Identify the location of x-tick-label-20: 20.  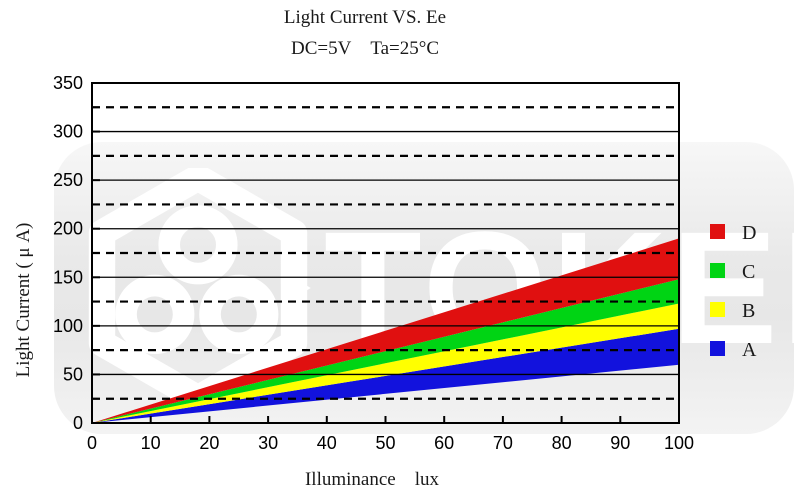
(209, 443).